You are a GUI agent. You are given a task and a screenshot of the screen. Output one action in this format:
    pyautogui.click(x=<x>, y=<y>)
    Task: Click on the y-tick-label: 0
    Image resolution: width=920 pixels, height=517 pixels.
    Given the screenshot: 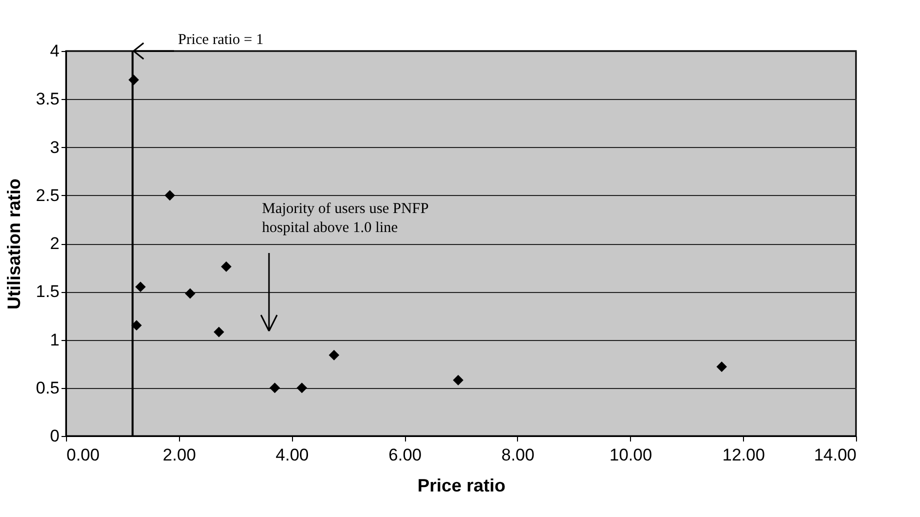 What is the action you would take?
    pyautogui.click(x=55, y=436)
    